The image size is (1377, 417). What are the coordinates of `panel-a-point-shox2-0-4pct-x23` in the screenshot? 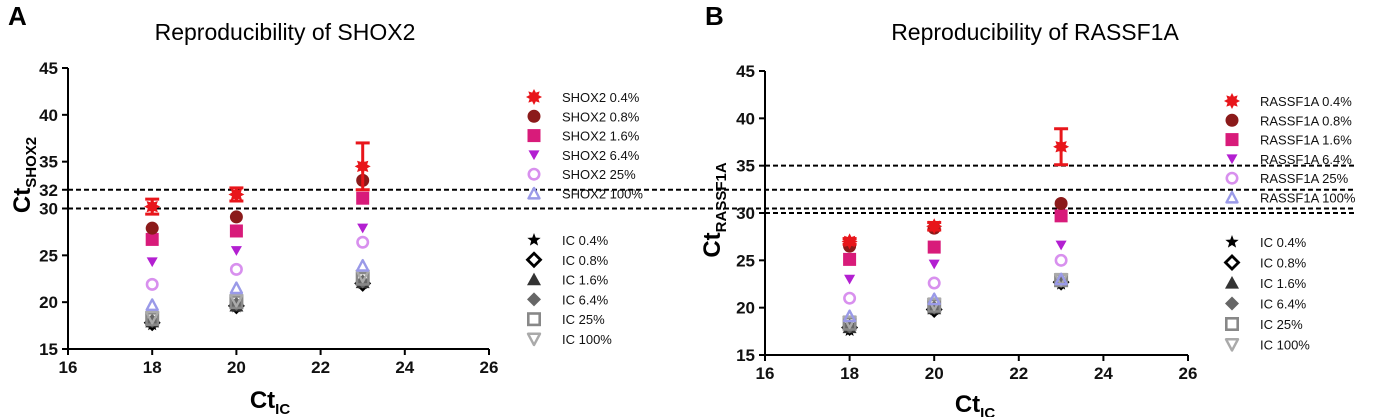 It's located at (362, 166).